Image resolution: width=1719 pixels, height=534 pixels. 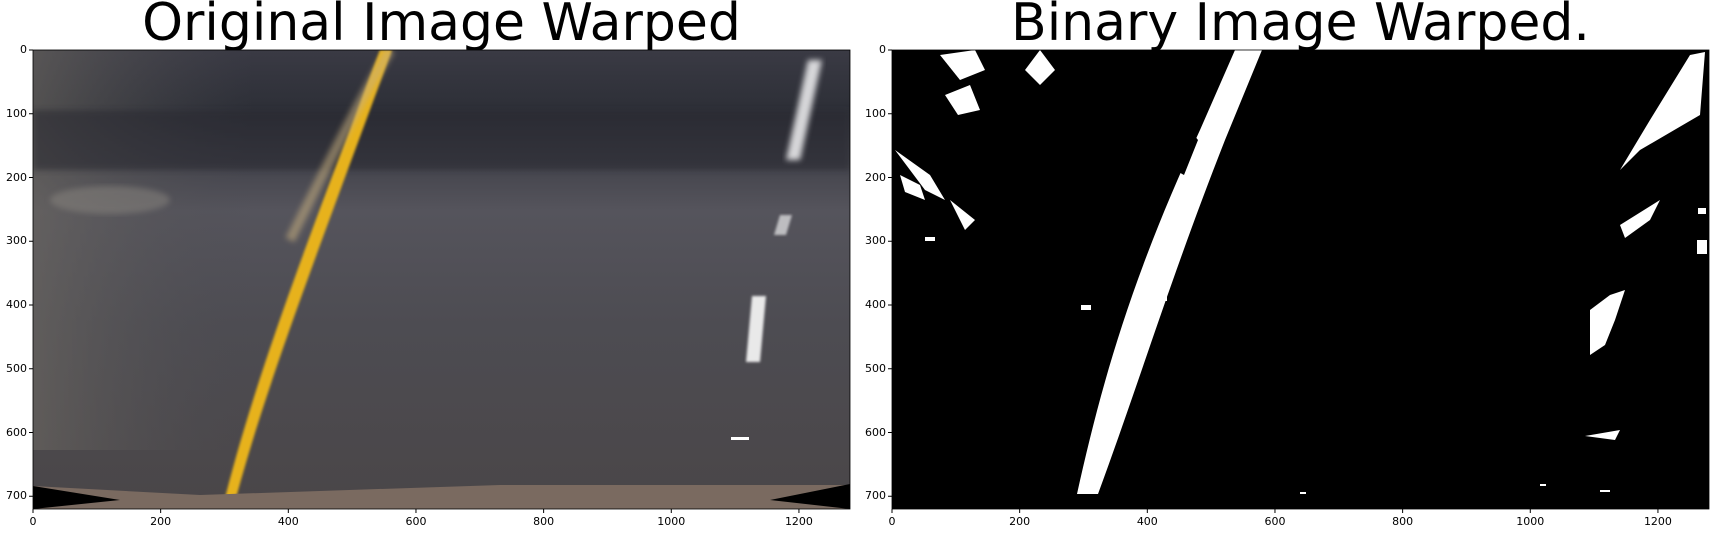 I want to click on x-tick-label-right: 0, so click(x=892, y=521).